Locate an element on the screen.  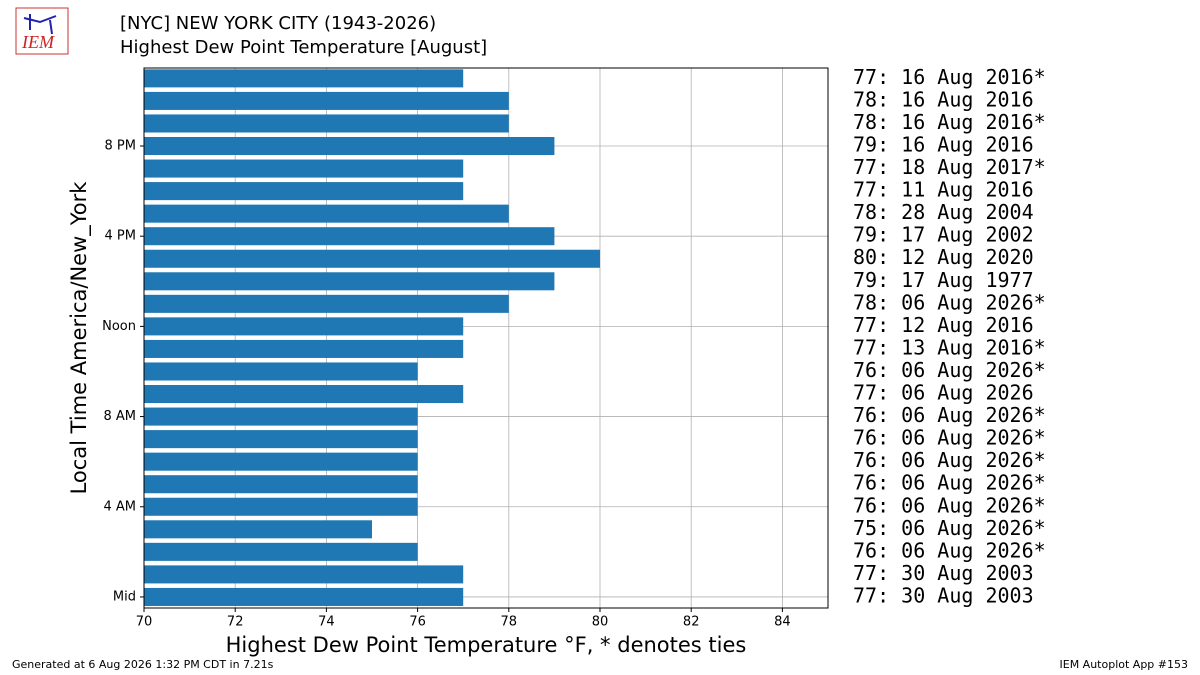
y-tick-label: 4 AM is located at coordinates (119, 506).